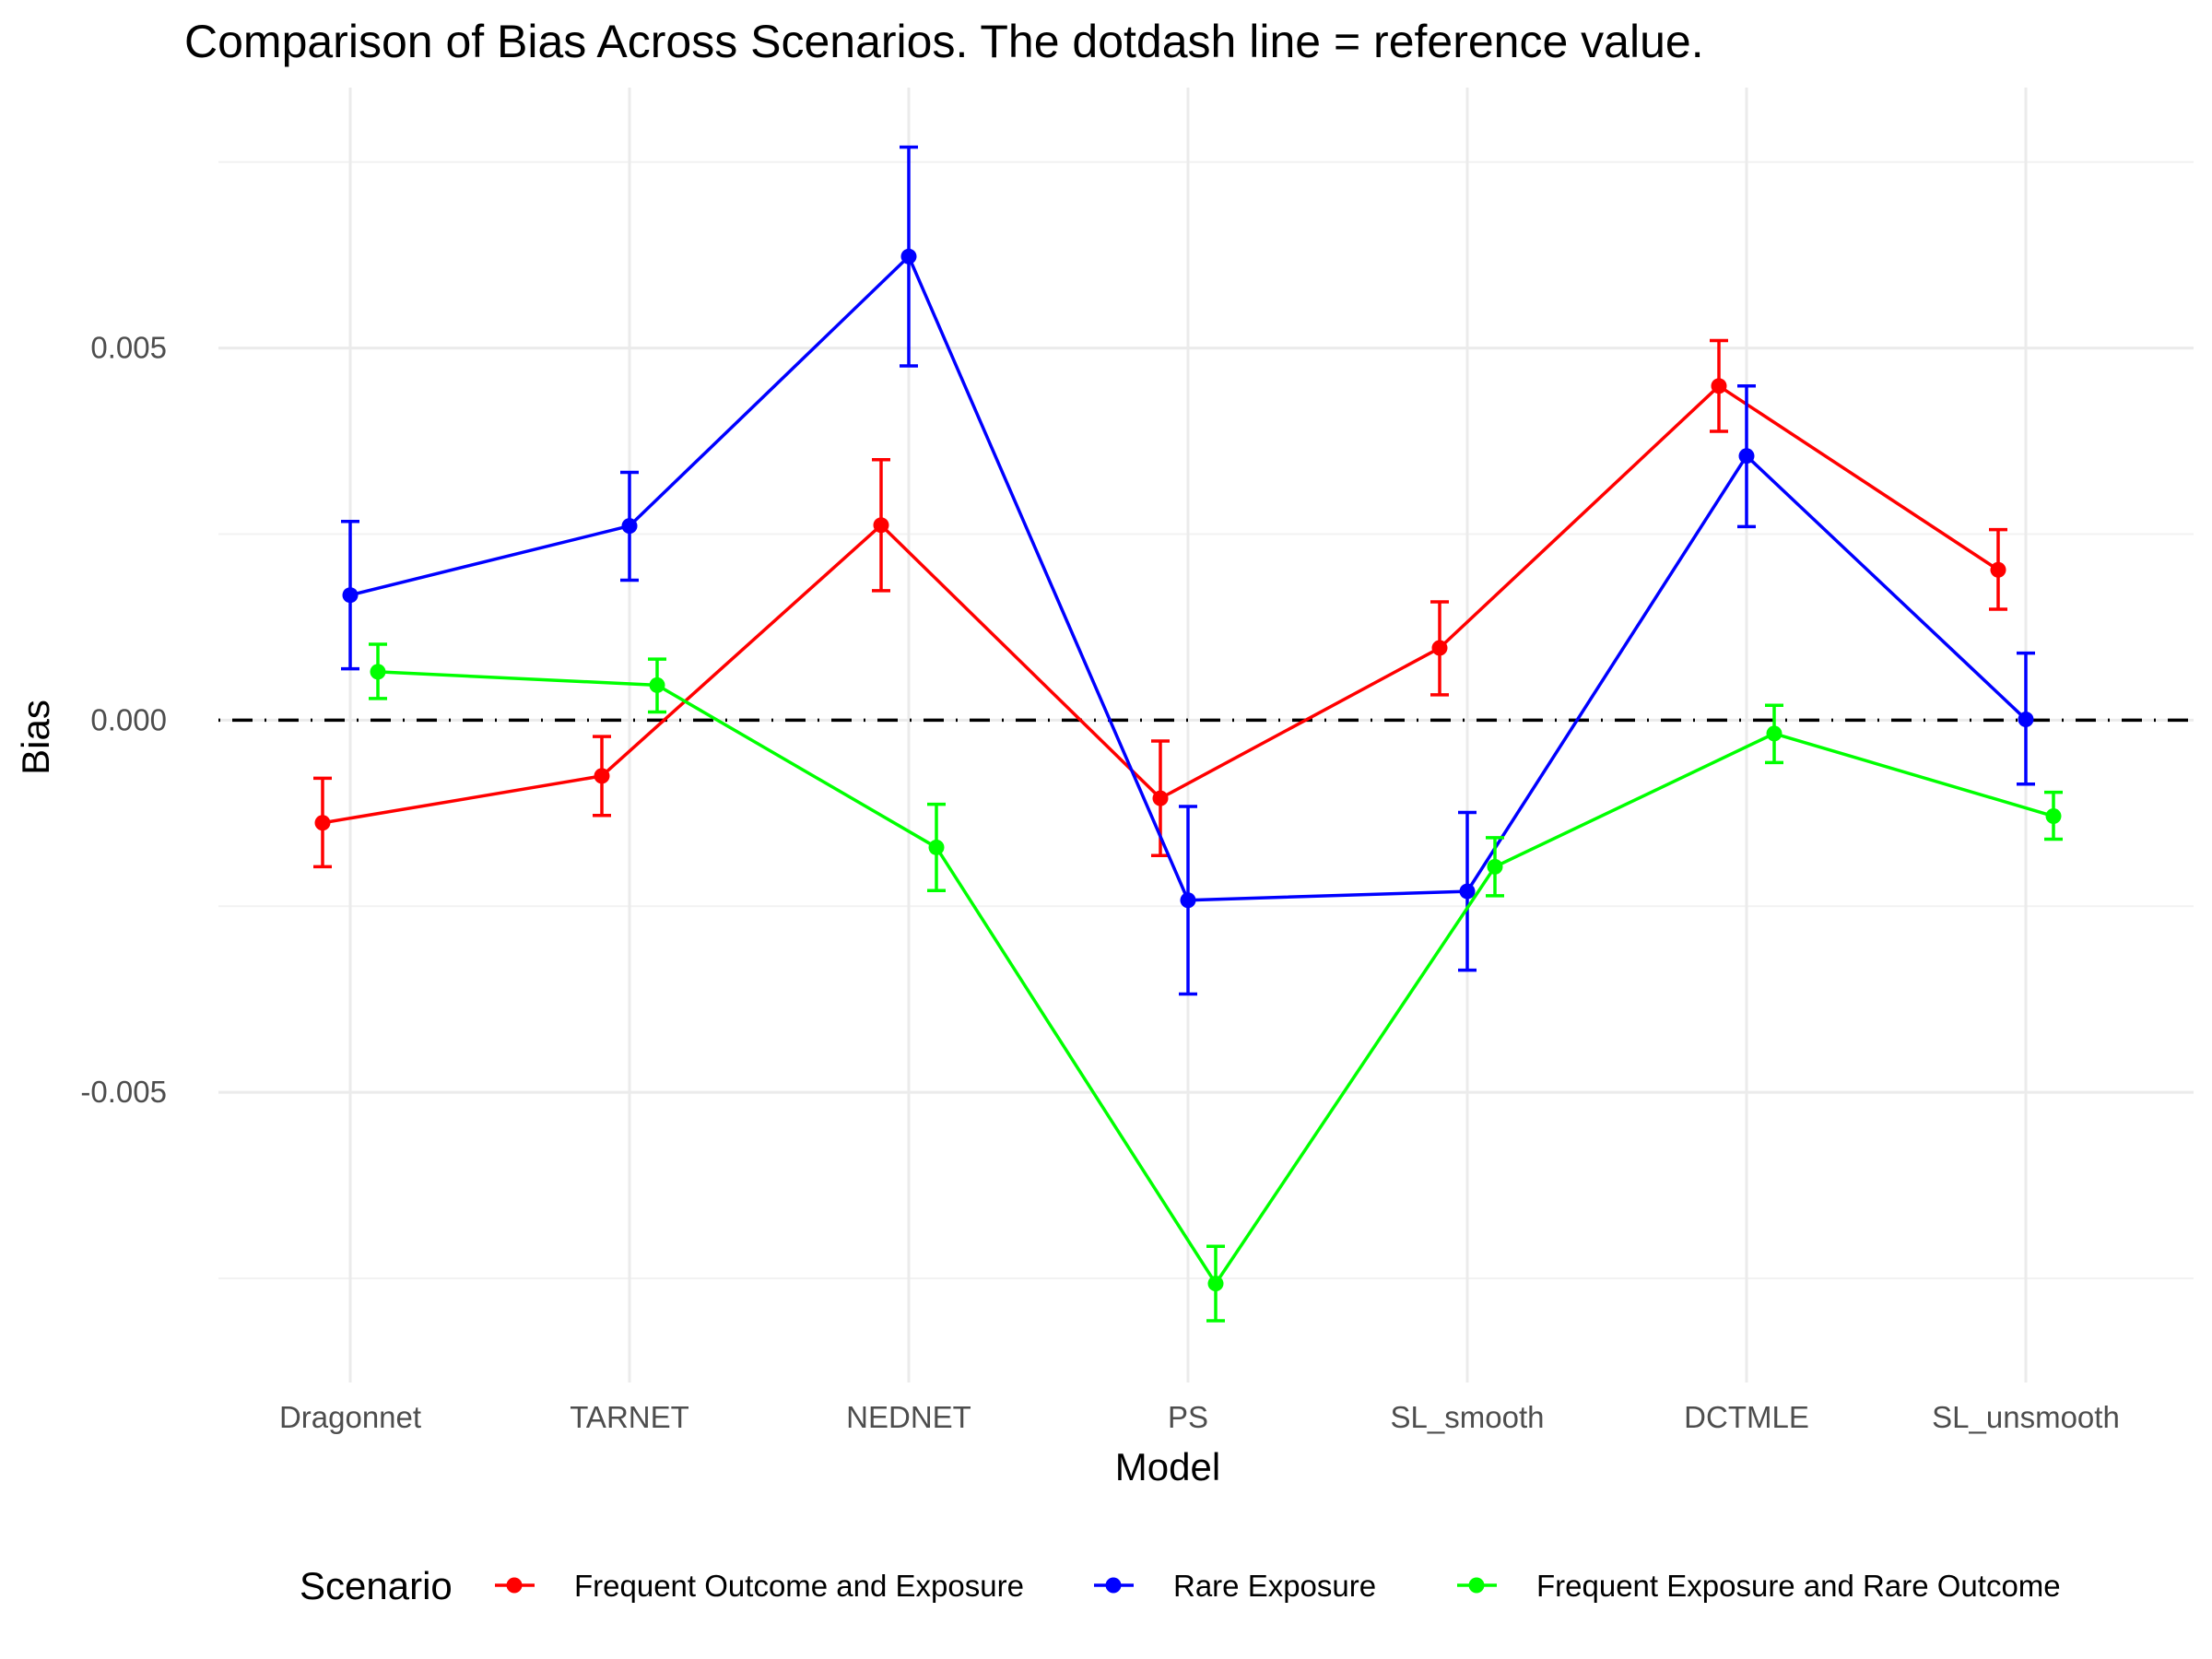 Image resolution: width=2212 pixels, height=1659 pixels. Describe the element at coordinates (1798, 1586) in the screenshot. I see `legend-label: Frequent Exposure and Rare Outcome` at that location.